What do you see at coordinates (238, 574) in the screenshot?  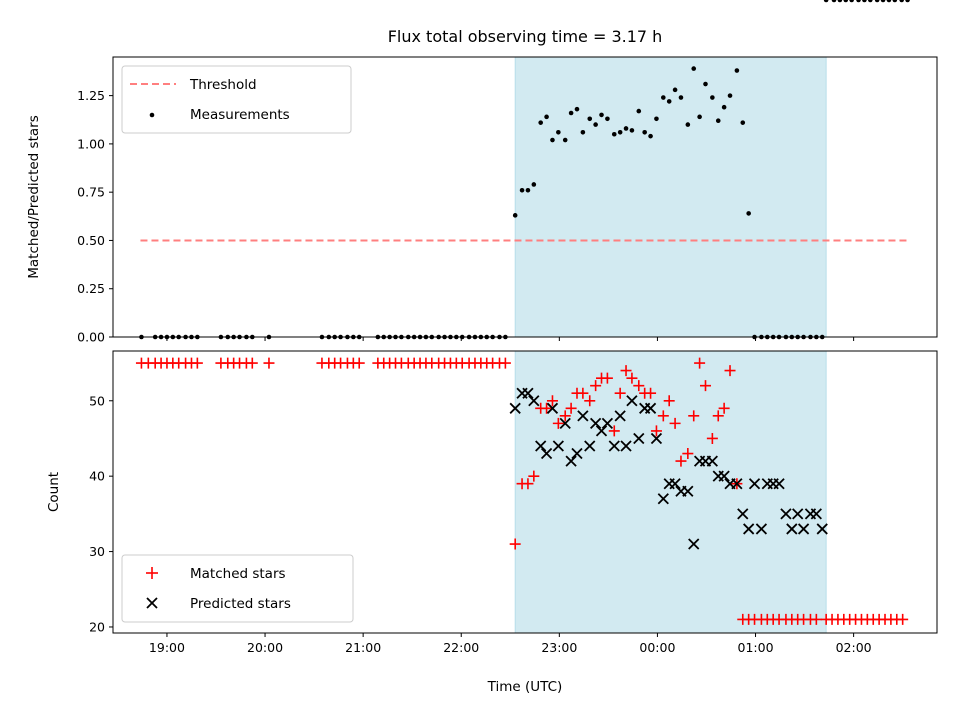 I see `matched-legend-label: Matched stars` at bounding box center [238, 574].